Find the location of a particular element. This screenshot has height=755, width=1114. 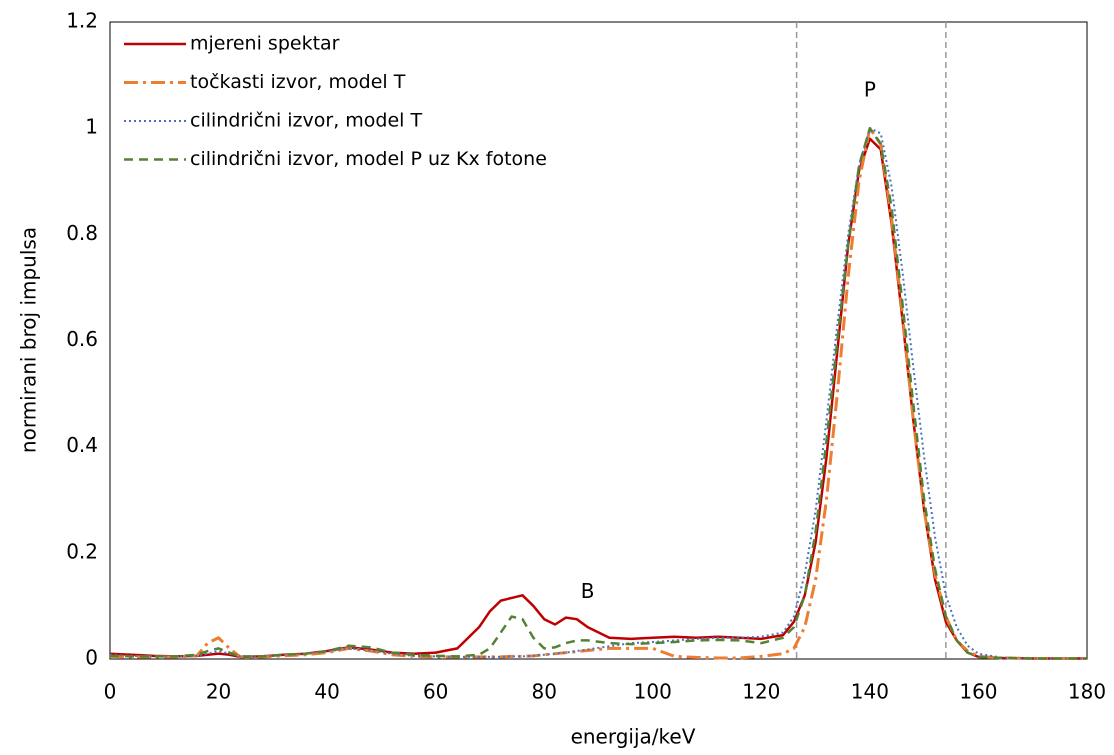

annotation: P is located at coordinates (870, 90).